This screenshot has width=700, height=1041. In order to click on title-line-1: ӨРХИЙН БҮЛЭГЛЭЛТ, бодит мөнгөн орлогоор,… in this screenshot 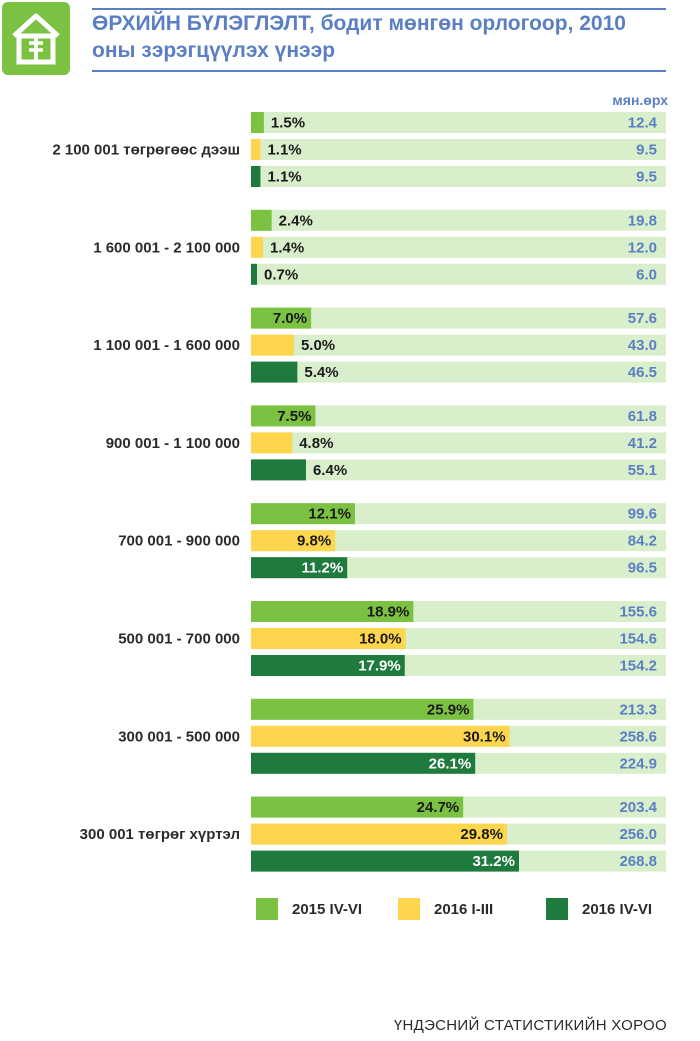, I will do `click(359, 23)`.